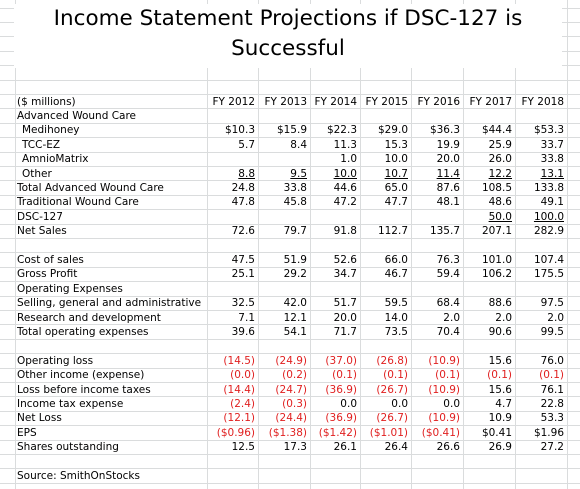 Image resolution: width=580 pixels, height=489 pixels. I want to click on row-label: EPS, so click(27, 432).